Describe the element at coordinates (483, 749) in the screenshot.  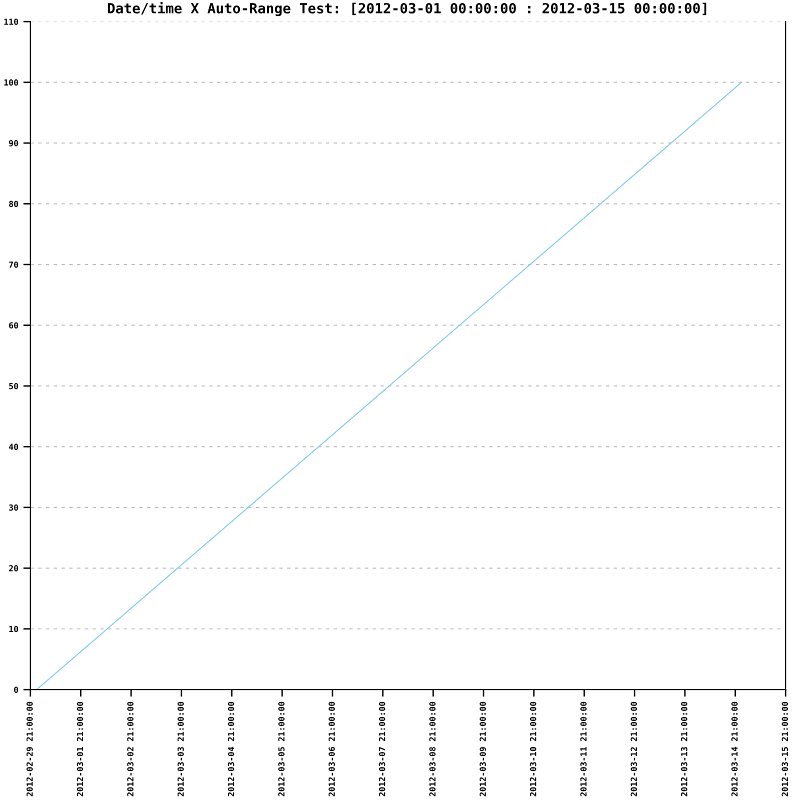
I see `x-tick-label: 2012-03-09 21:00:00` at that location.